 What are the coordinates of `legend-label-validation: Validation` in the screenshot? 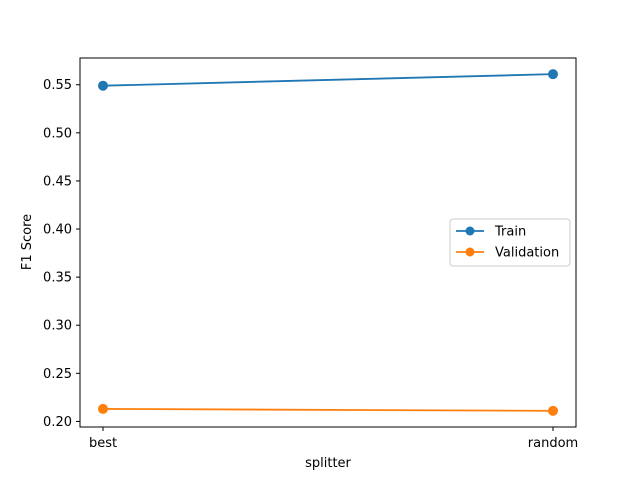 It's located at (527, 253).